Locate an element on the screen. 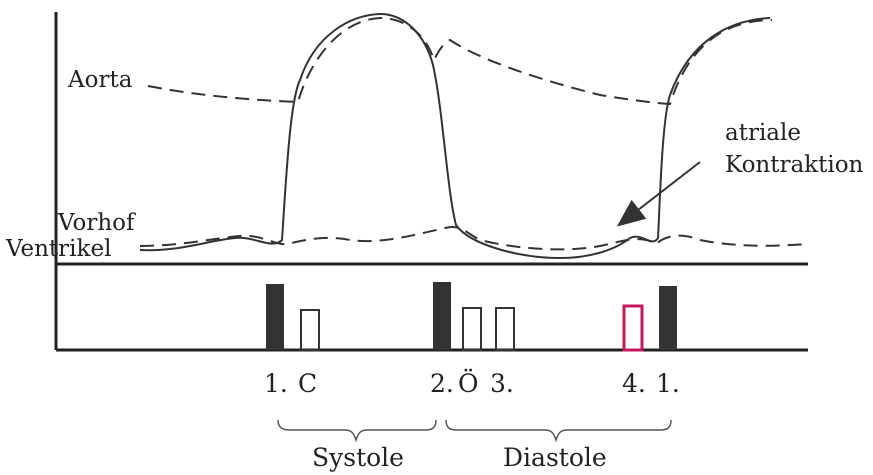  sound-label-s1b: 1. is located at coordinates (668, 383).